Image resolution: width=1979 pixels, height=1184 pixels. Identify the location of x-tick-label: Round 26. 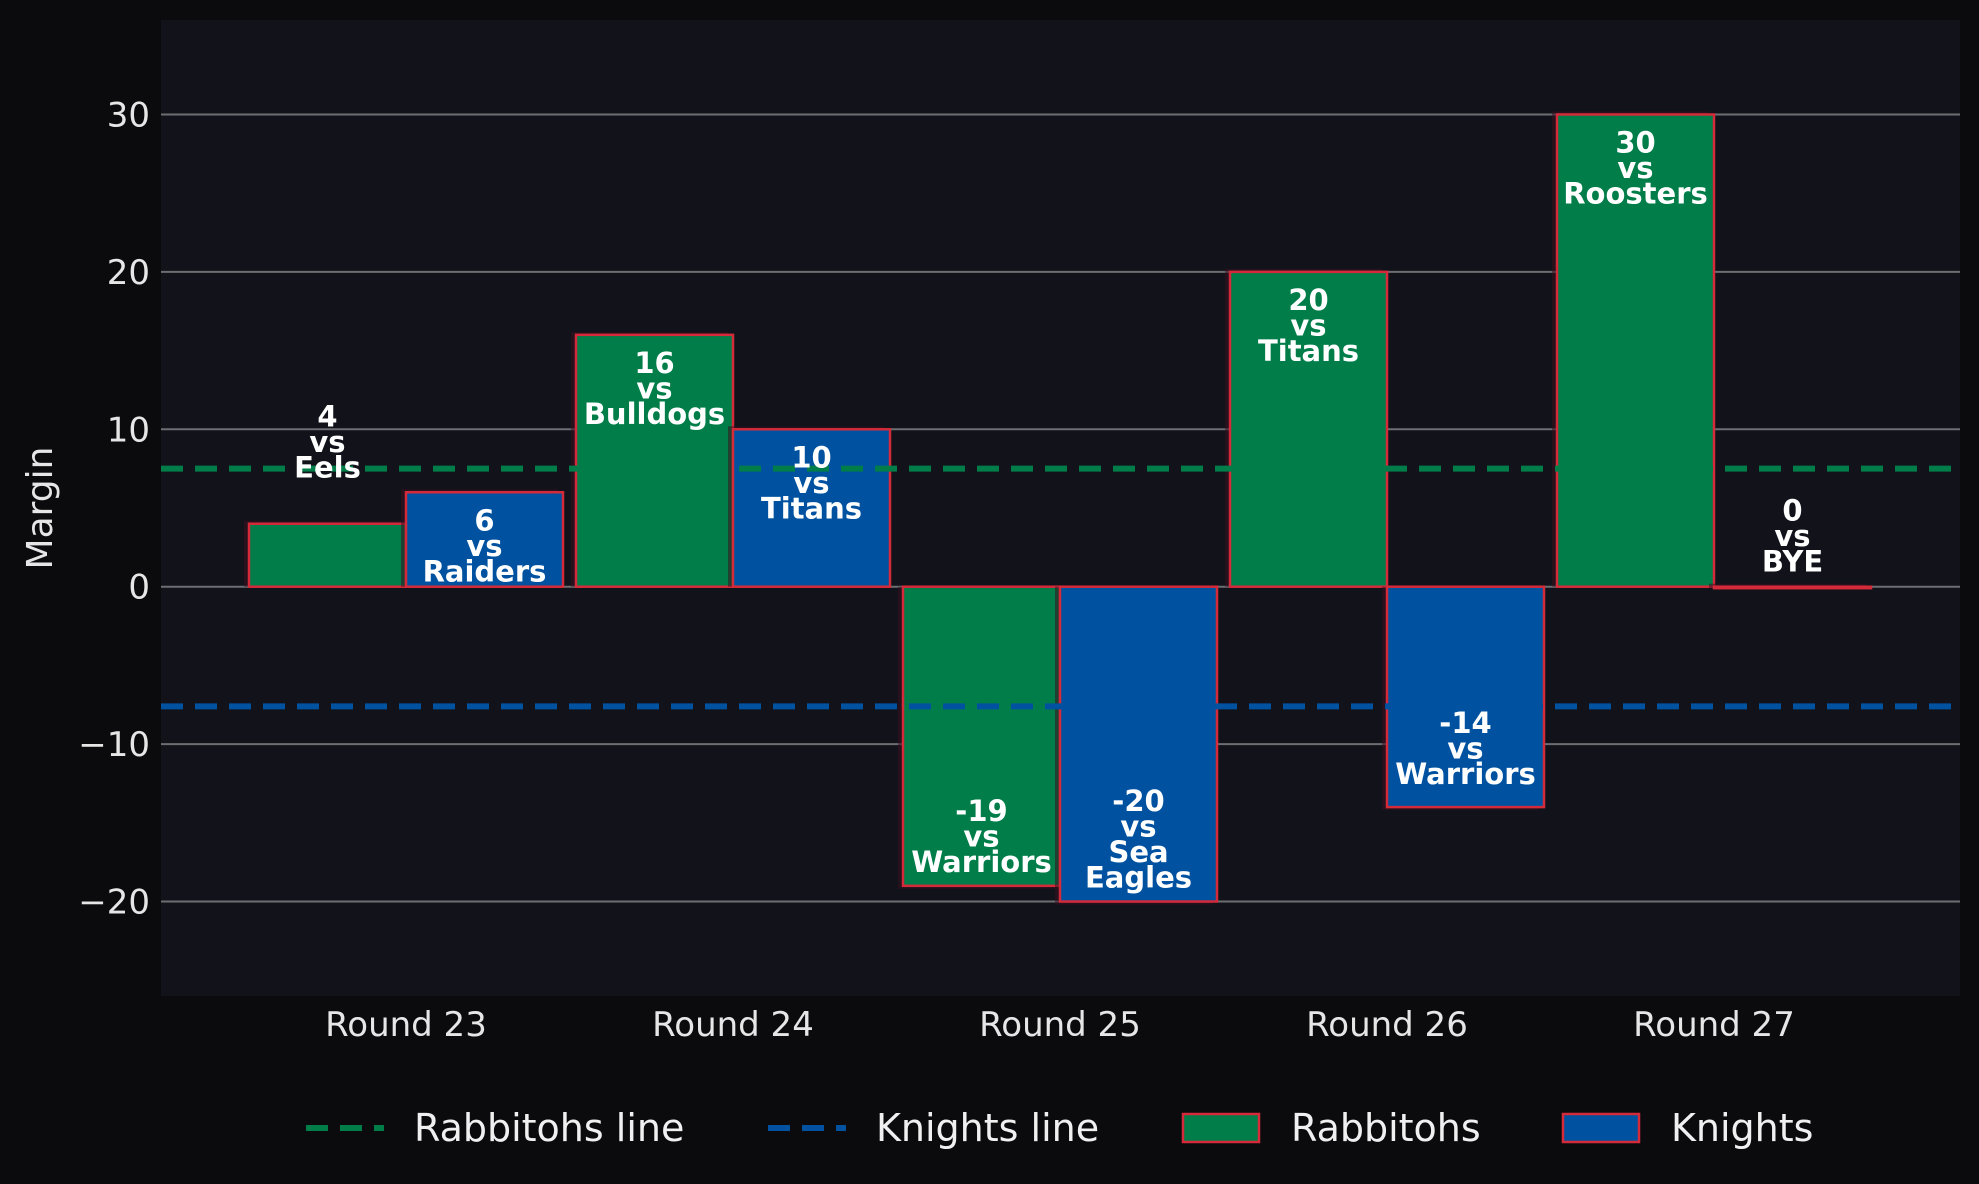
(1387, 1025).